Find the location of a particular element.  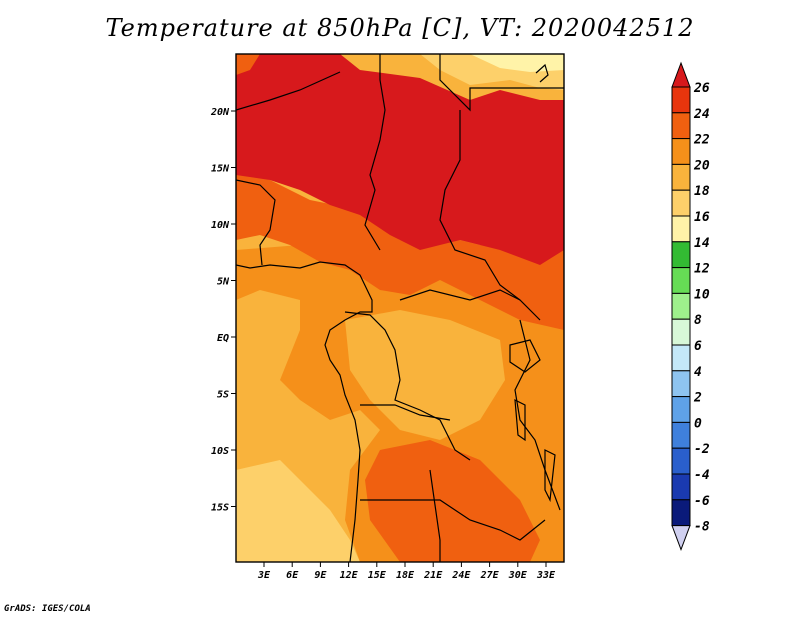

colorbar-label: 6 is located at coordinates (698, 346).